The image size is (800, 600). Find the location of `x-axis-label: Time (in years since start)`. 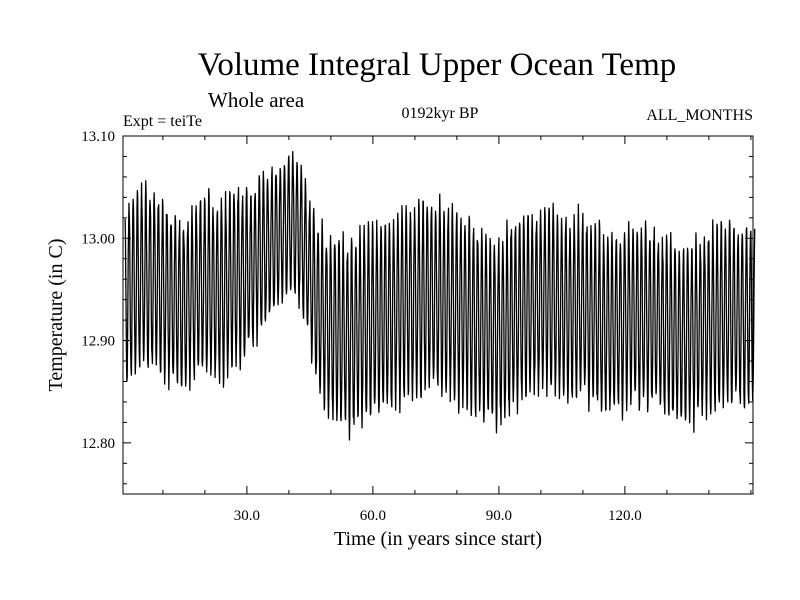

x-axis-label: Time (in years since start) is located at coordinates (438, 539).